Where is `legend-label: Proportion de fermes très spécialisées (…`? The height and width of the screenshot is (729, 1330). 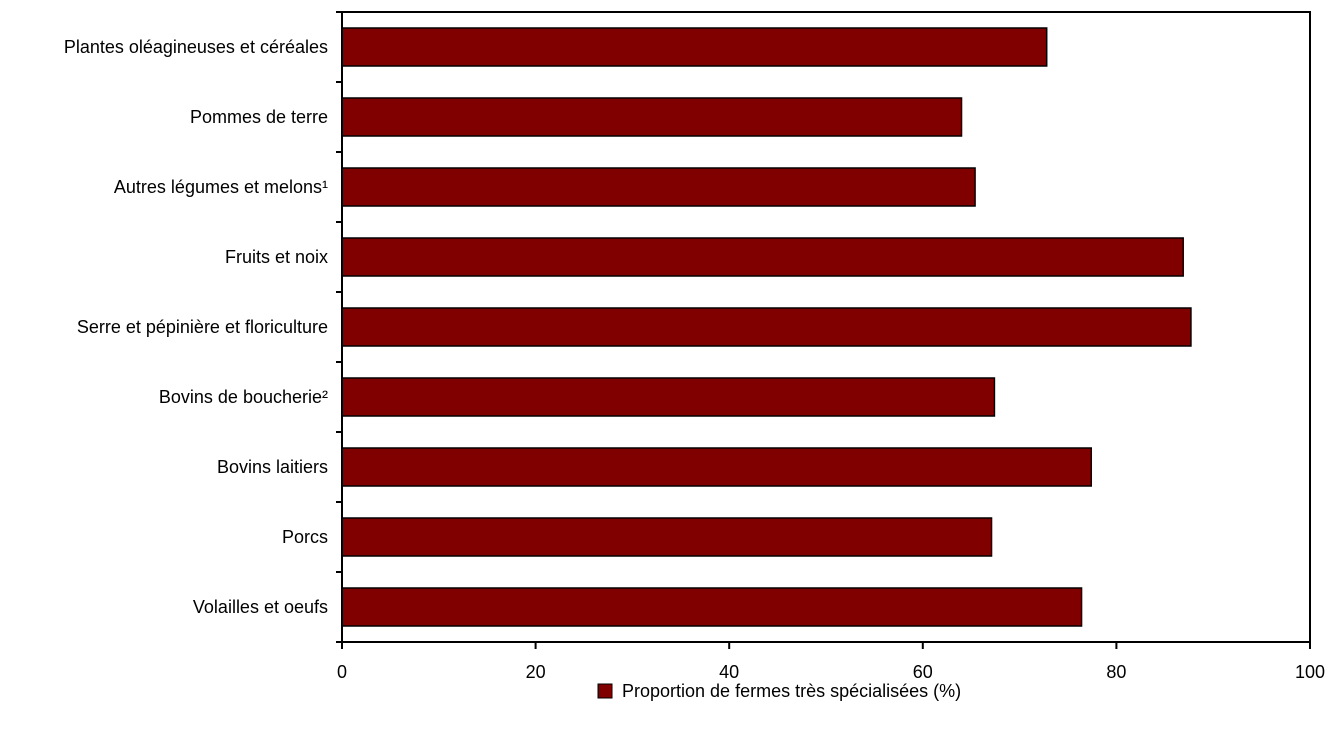 legend-label: Proportion de fermes très spécialisées (… is located at coordinates (791, 691).